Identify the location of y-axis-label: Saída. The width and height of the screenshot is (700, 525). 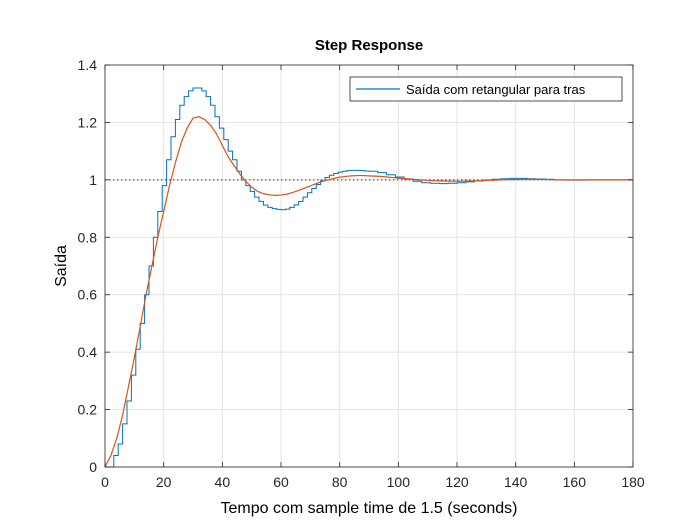
(61, 266).